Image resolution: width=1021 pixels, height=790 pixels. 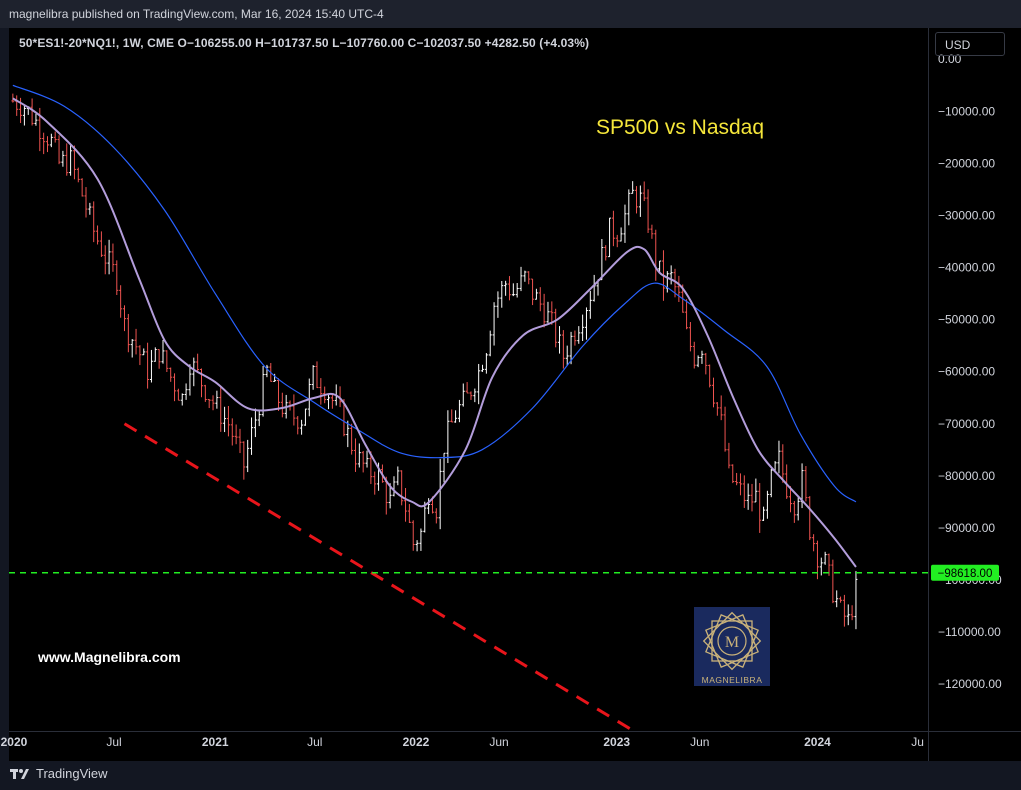 I want to click on level-label: −98618.00, so click(x=965, y=572).